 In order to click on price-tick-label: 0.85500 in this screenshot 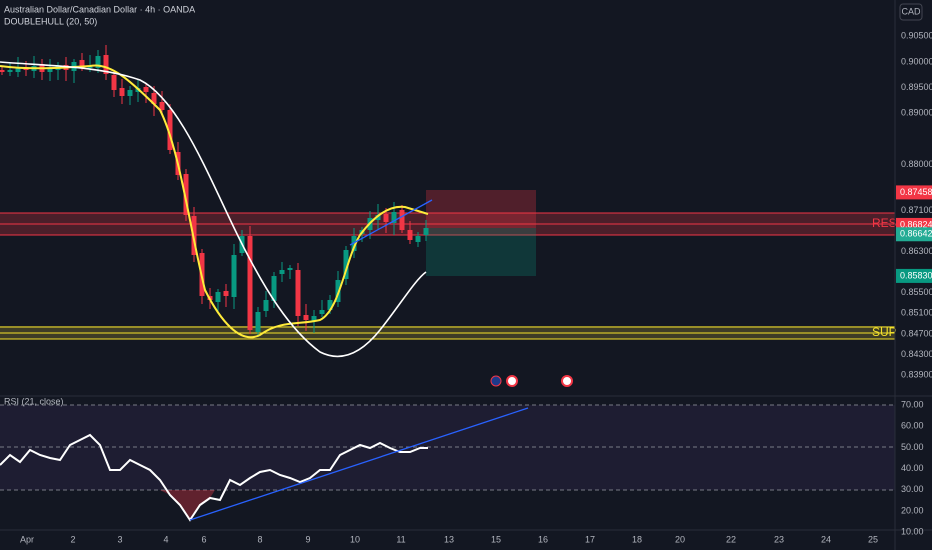, I will do `click(916, 292)`.